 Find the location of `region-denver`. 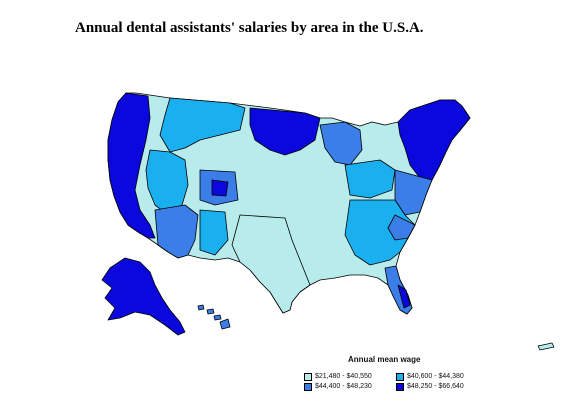

region-denver is located at coordinates (220, 188).